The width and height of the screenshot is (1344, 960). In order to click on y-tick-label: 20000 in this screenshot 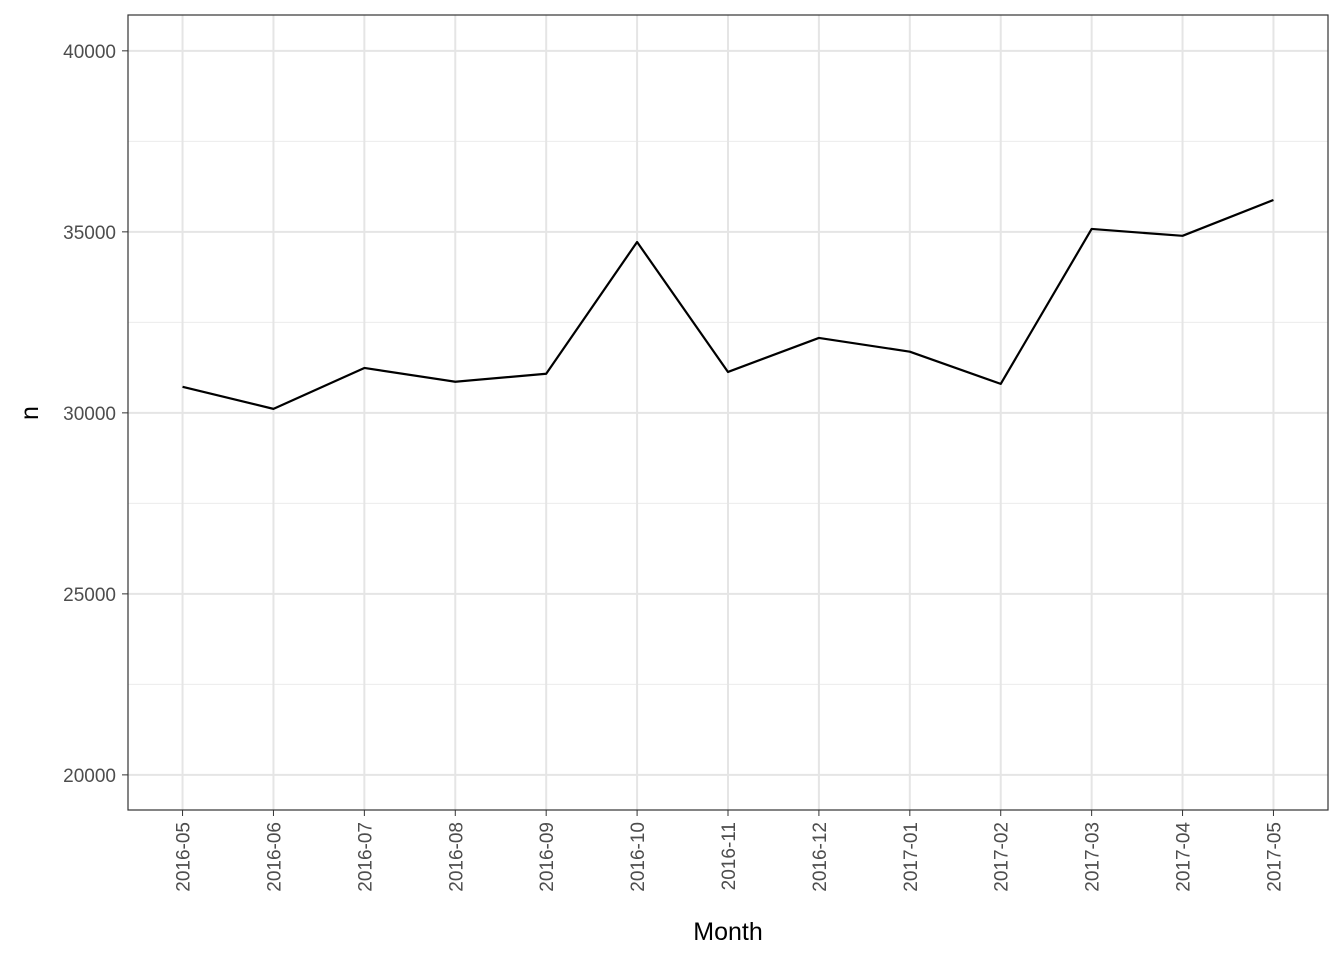, I will do `click(89, 776)`.